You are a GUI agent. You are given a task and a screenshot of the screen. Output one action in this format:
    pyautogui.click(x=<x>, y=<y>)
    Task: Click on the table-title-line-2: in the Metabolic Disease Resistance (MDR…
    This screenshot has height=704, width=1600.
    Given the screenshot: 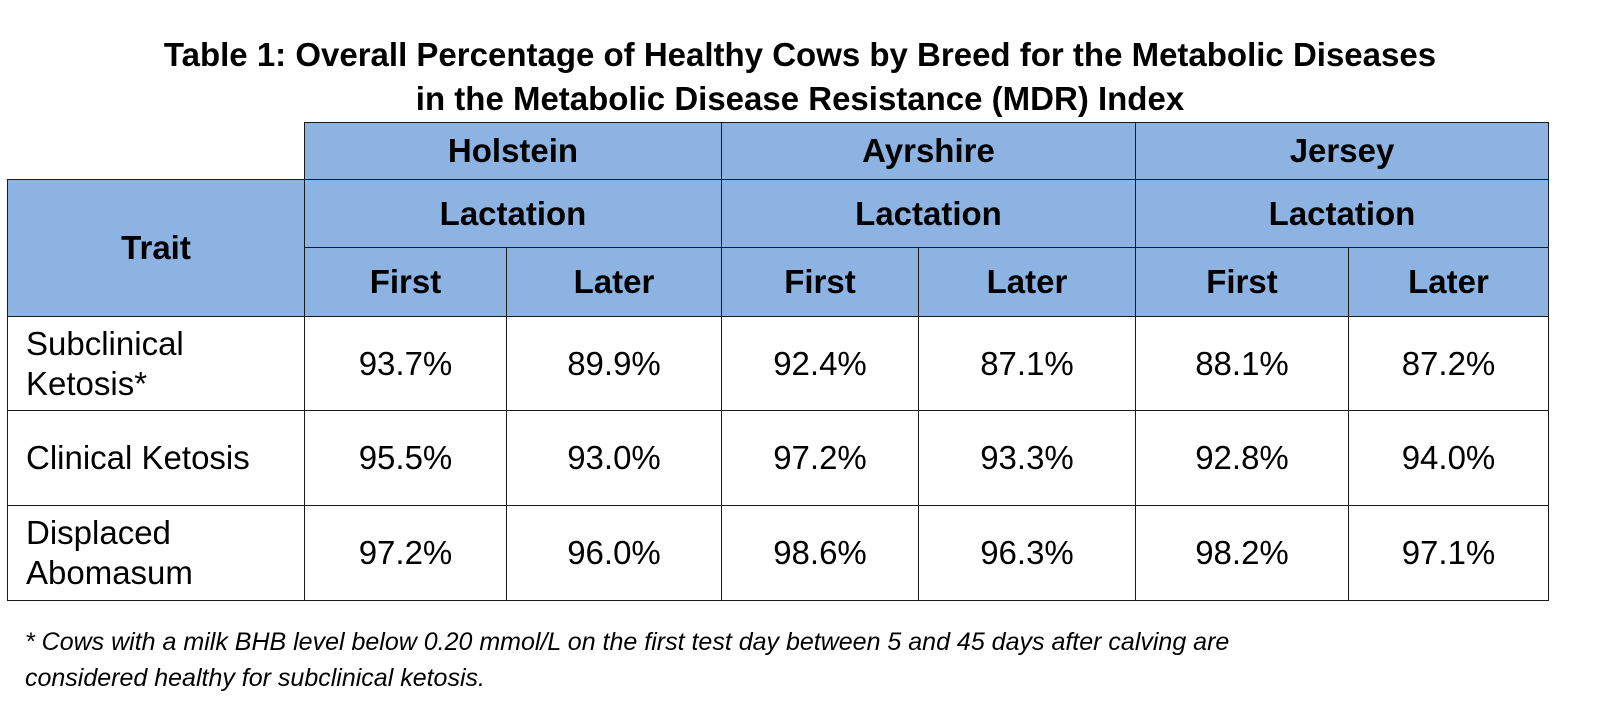 What is the action you would take?
    pyautogui.click(x=800, y=98)
    